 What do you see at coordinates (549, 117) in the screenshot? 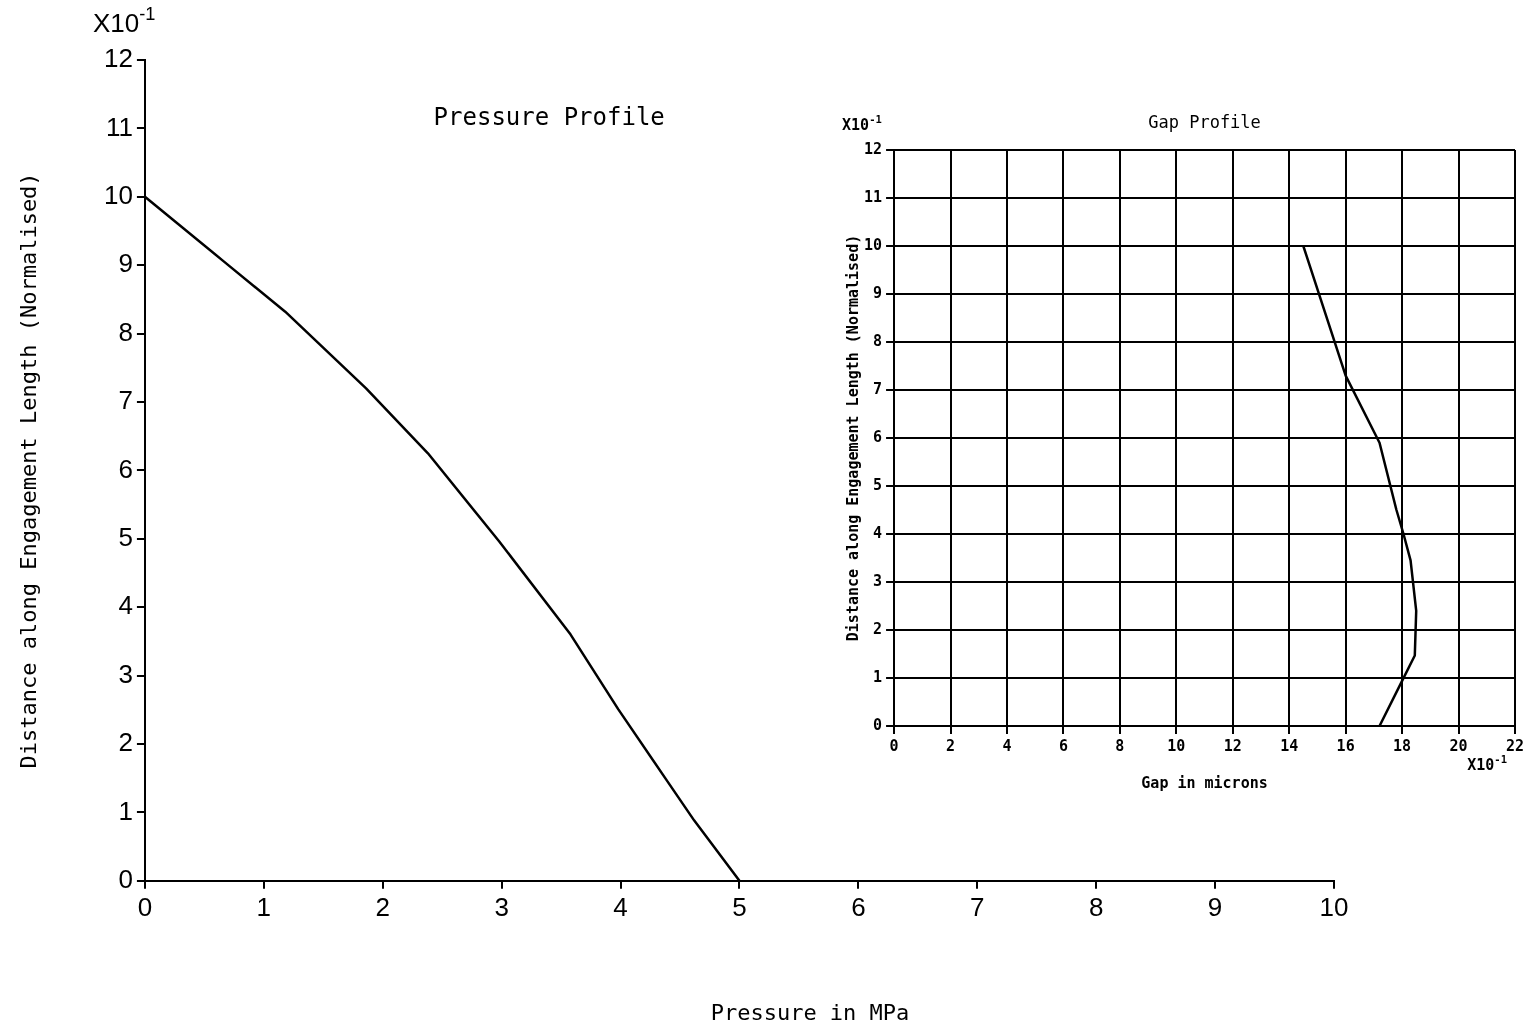
I see `text: Pressure Profile` at bounding box center [549, 117].